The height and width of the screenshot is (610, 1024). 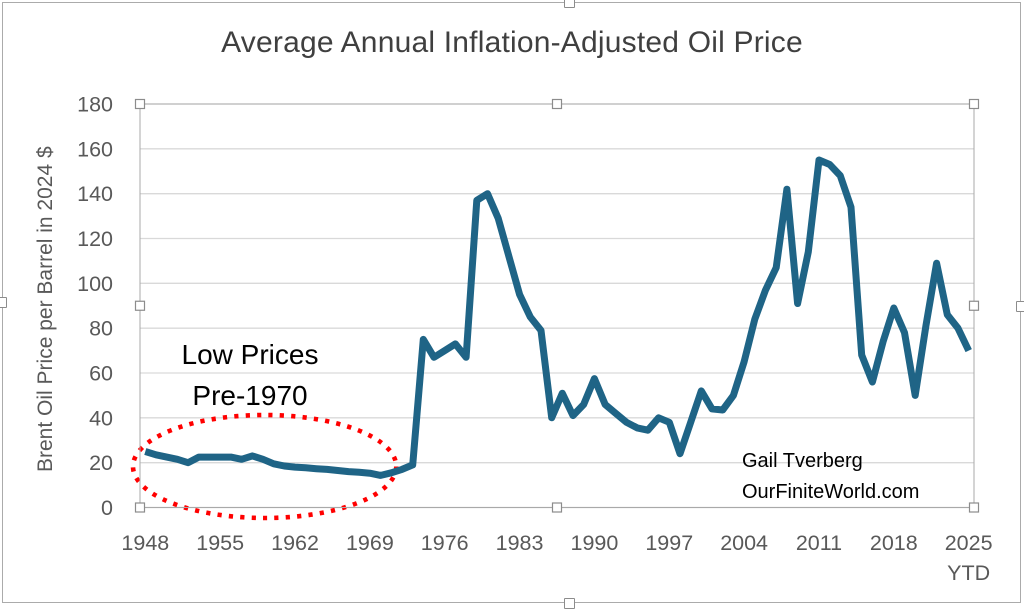 What do you see at coordinates (250, 354) in the screenshot?
I see `annotation-line-1: Low Prices` at bounding box center [250, 354].